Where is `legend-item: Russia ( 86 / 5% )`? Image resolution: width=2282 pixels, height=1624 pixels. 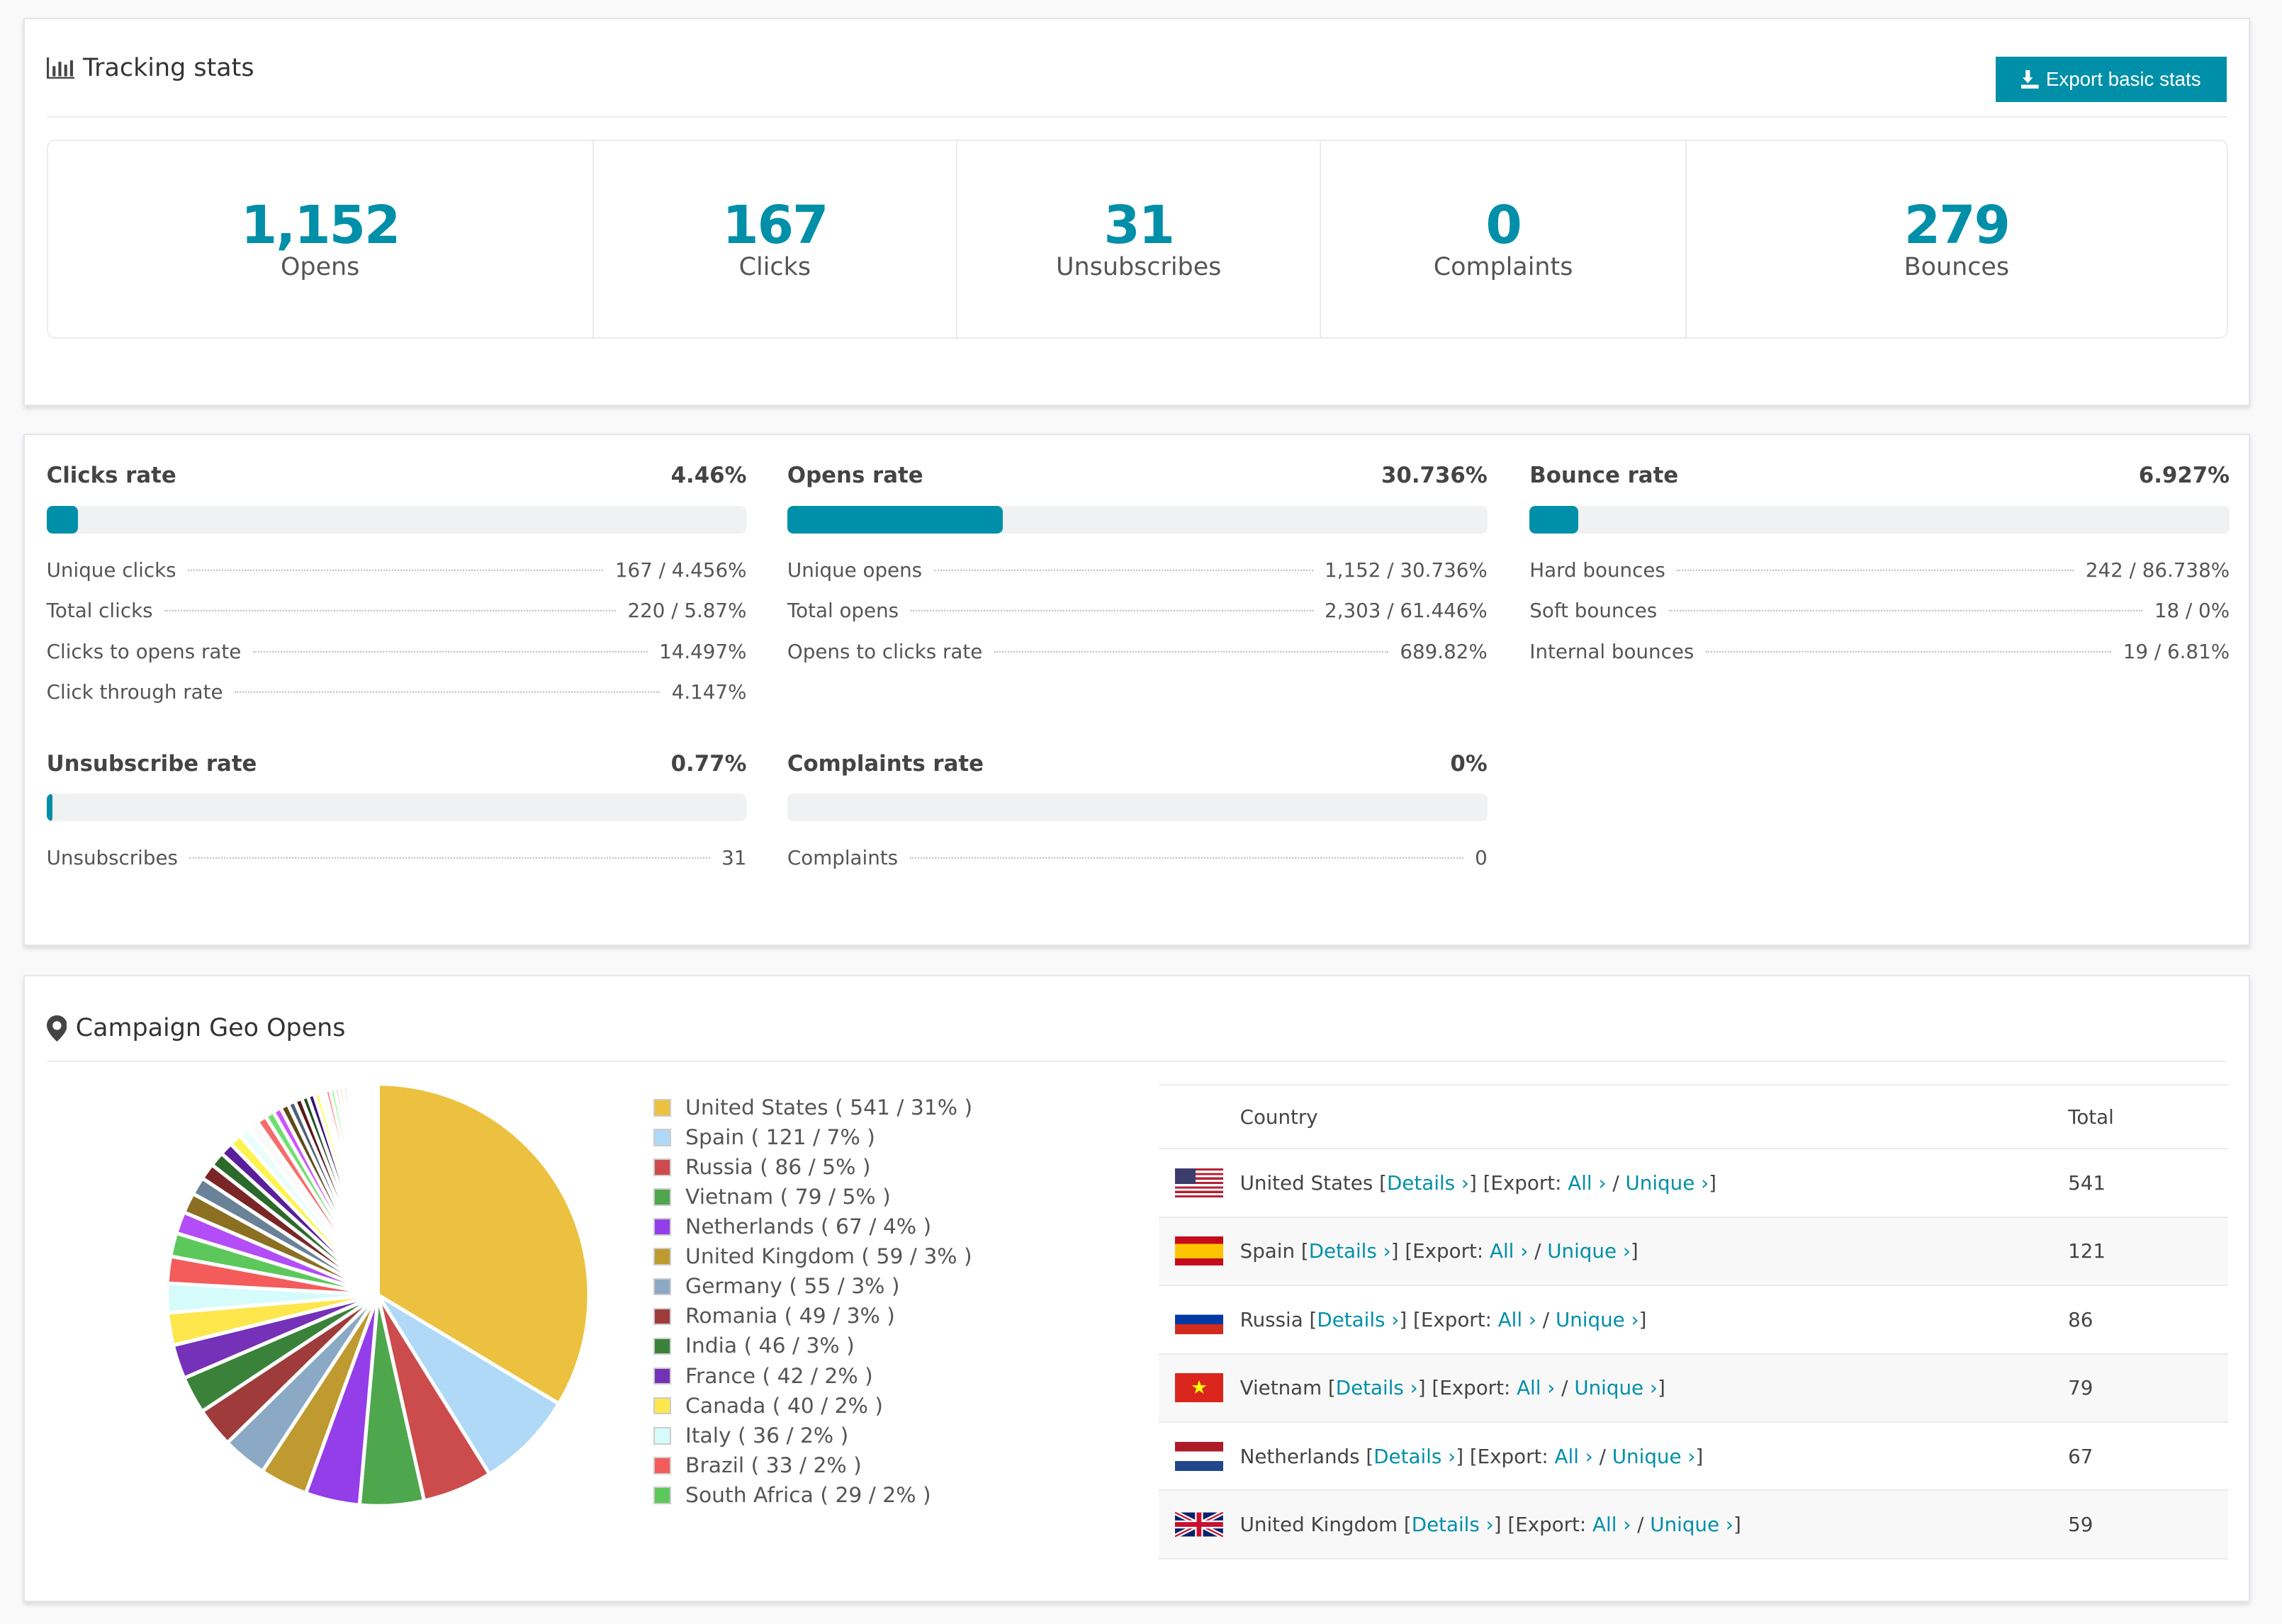 legend-item: Russia ( 86 / 5% ) is located at coordinates (812, 1167).